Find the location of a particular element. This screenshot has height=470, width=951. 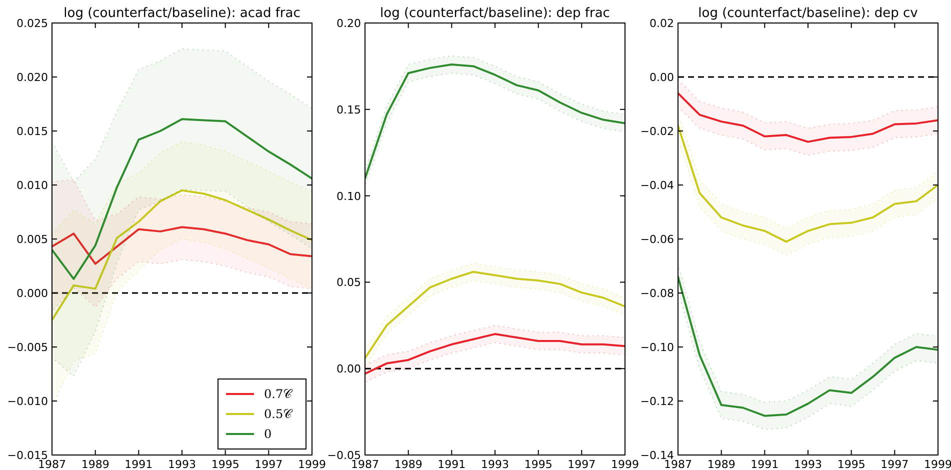

y-tick-label: 0.010 is located at coordinates (32, 185).